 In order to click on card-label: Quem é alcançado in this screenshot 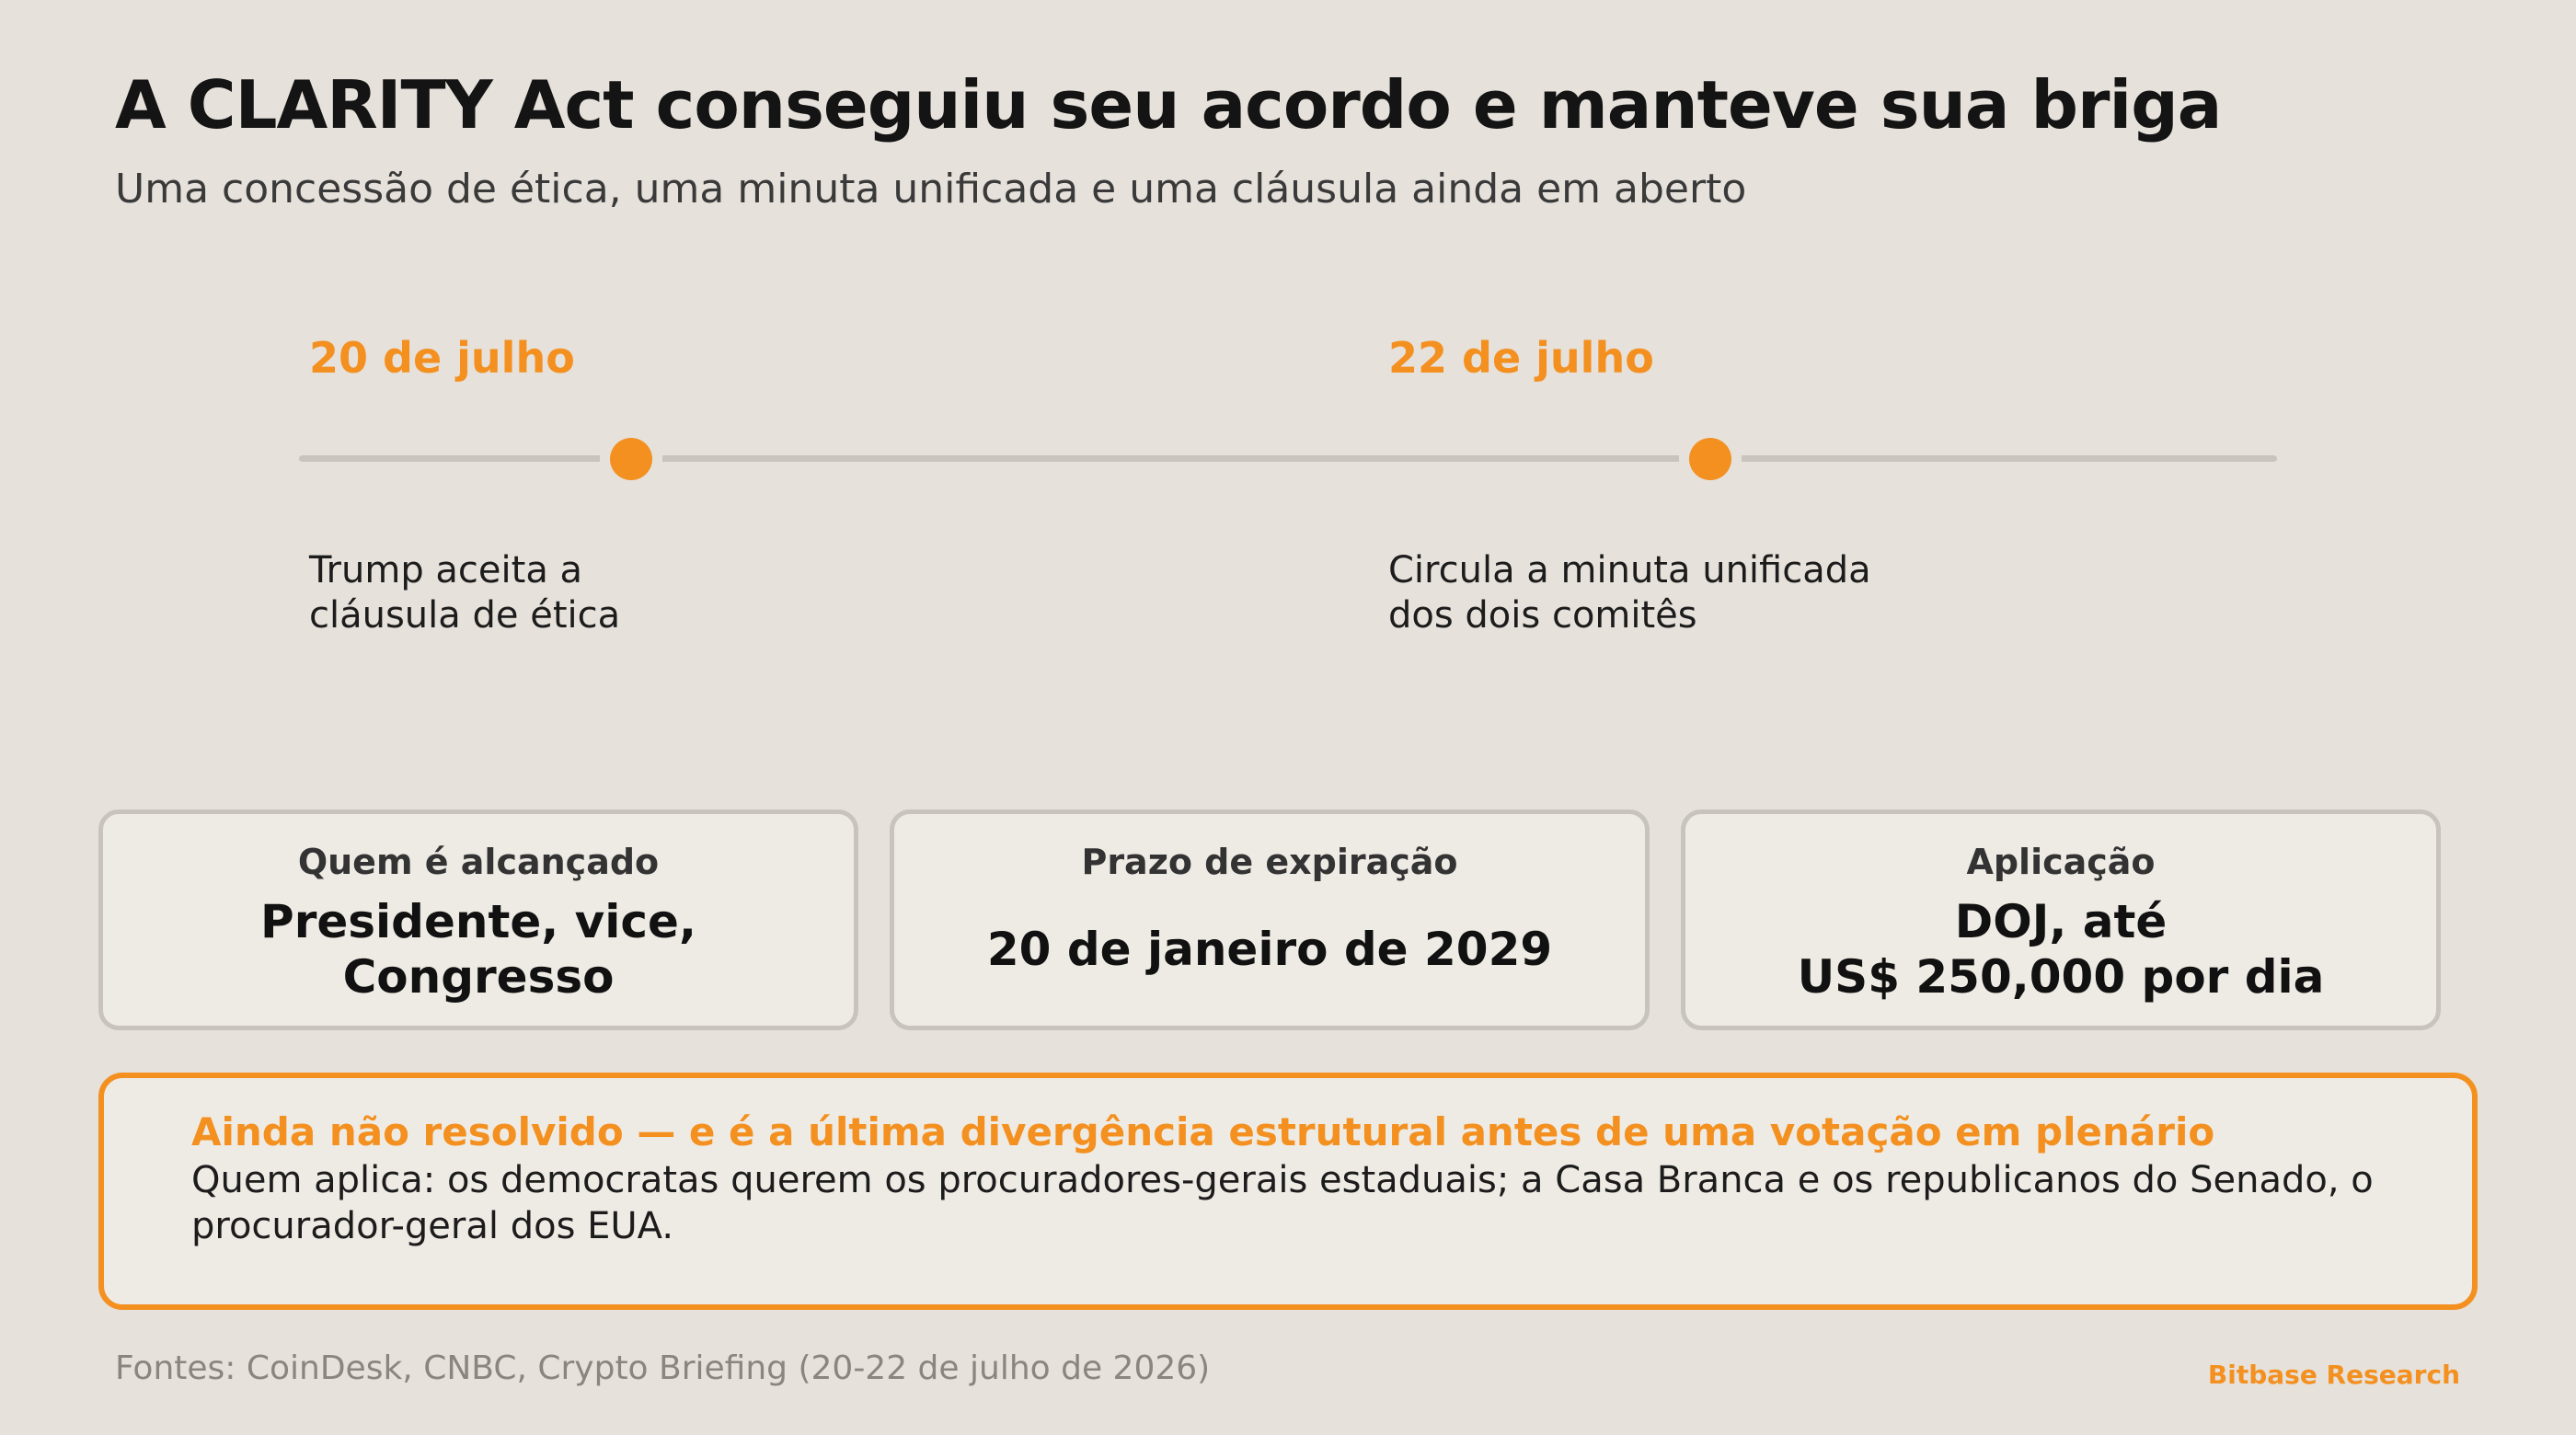, I will do `click(478, 862)`.